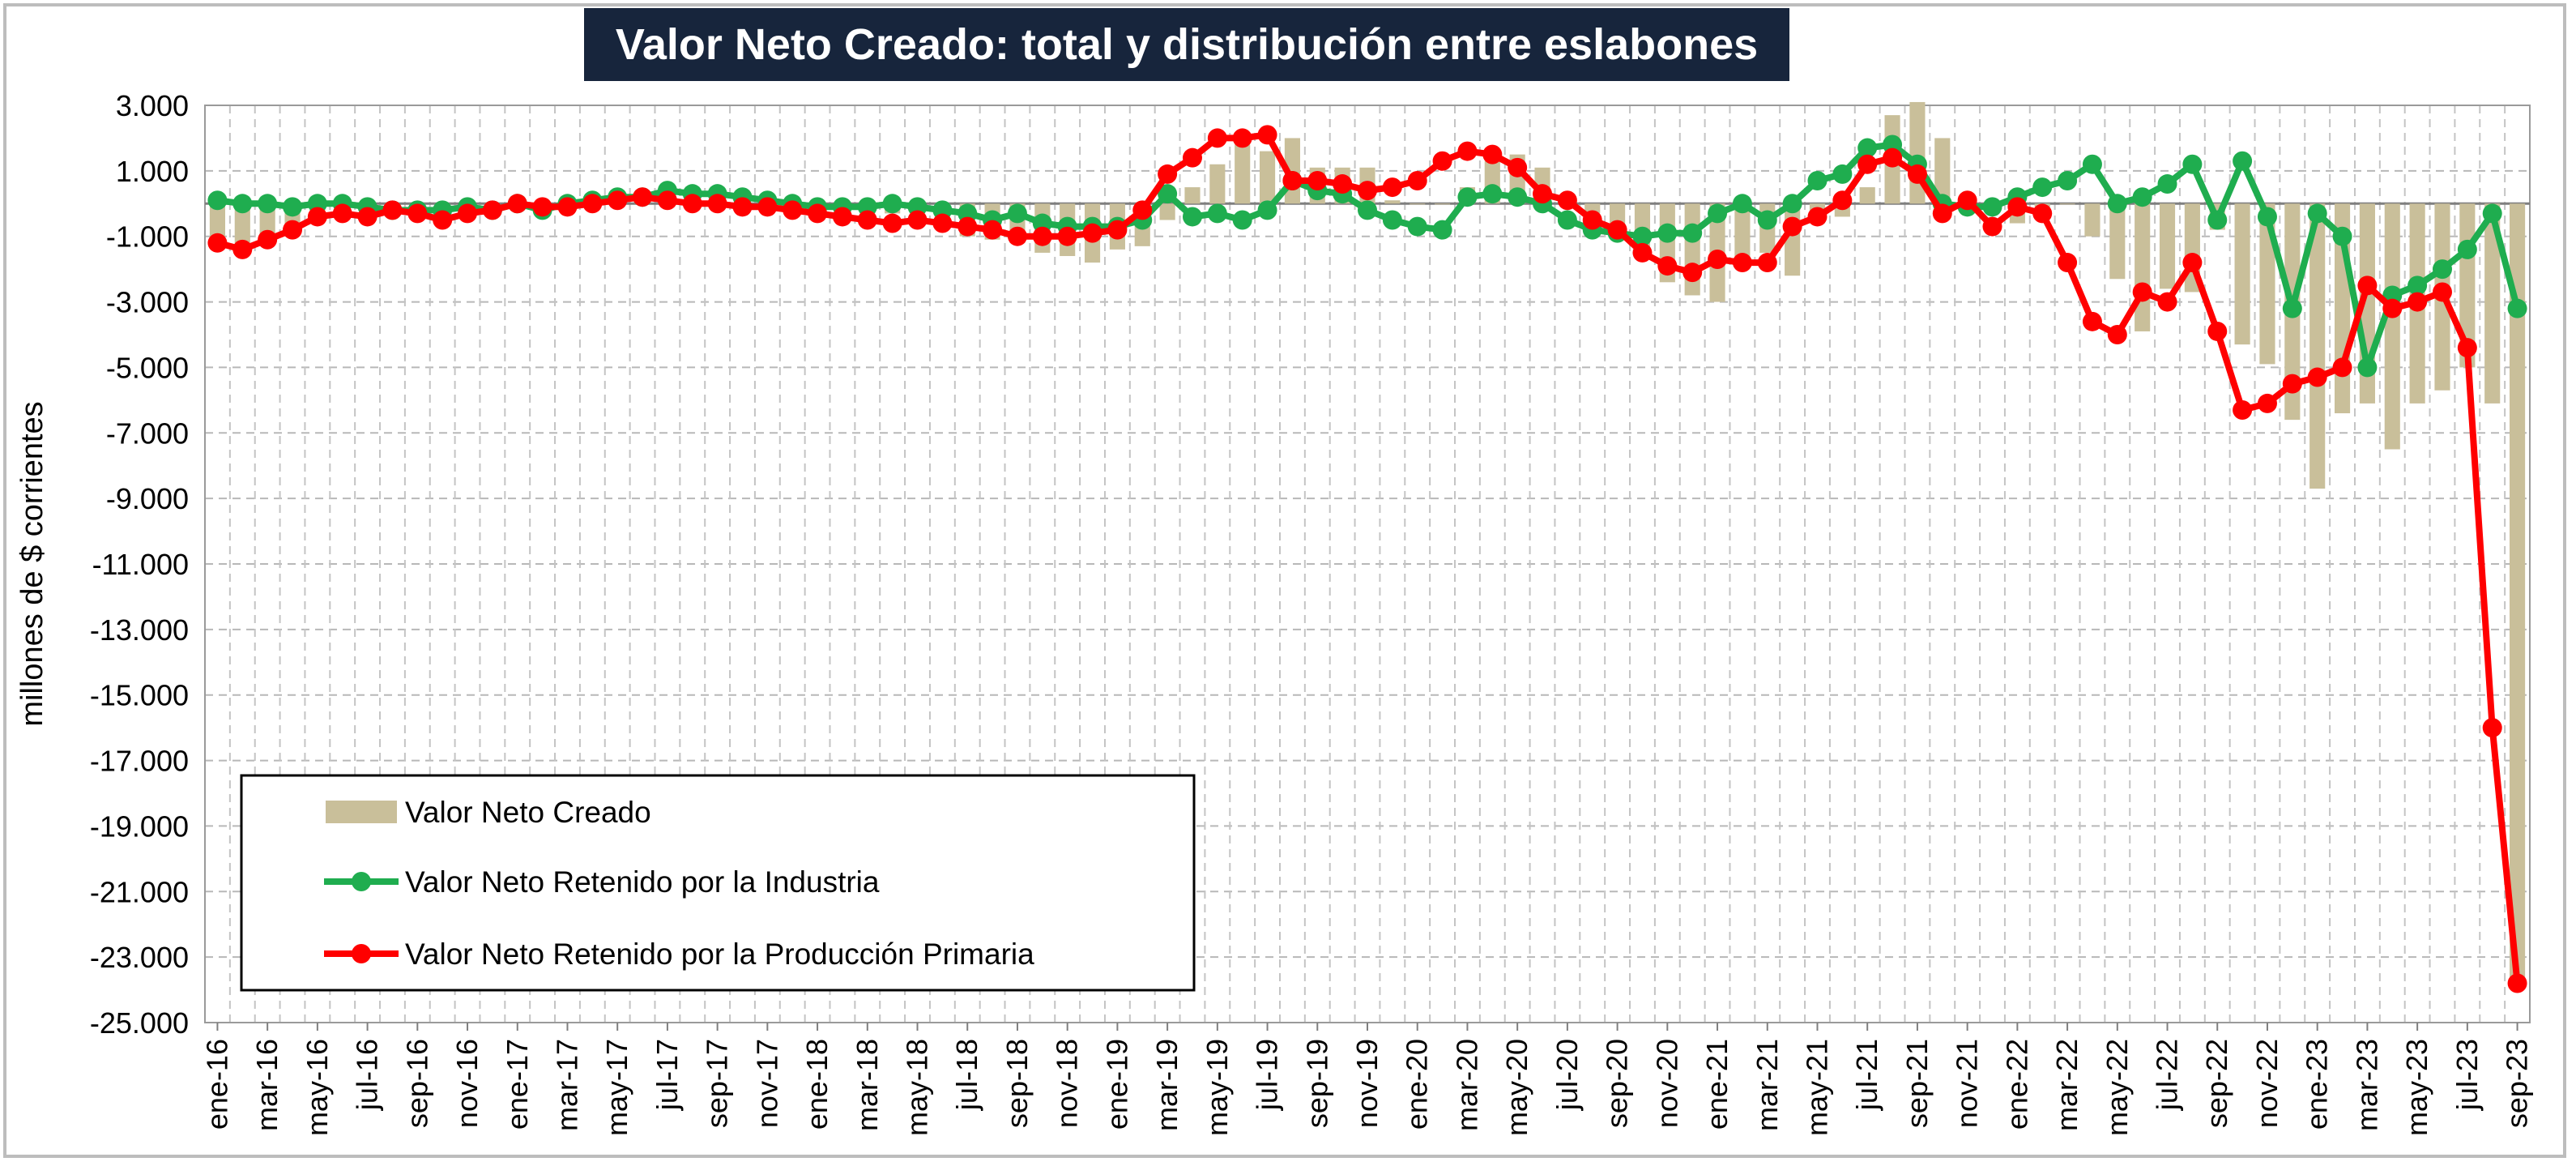  I want to click on x-tick-label: may-18, so click(918, 1087).